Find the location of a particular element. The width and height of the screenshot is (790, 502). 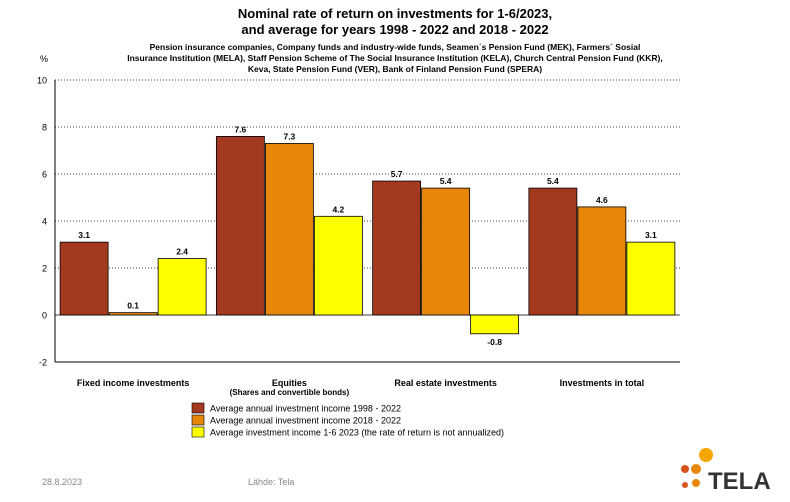

data-label: 4.2 is located at coordinates (338, 209).